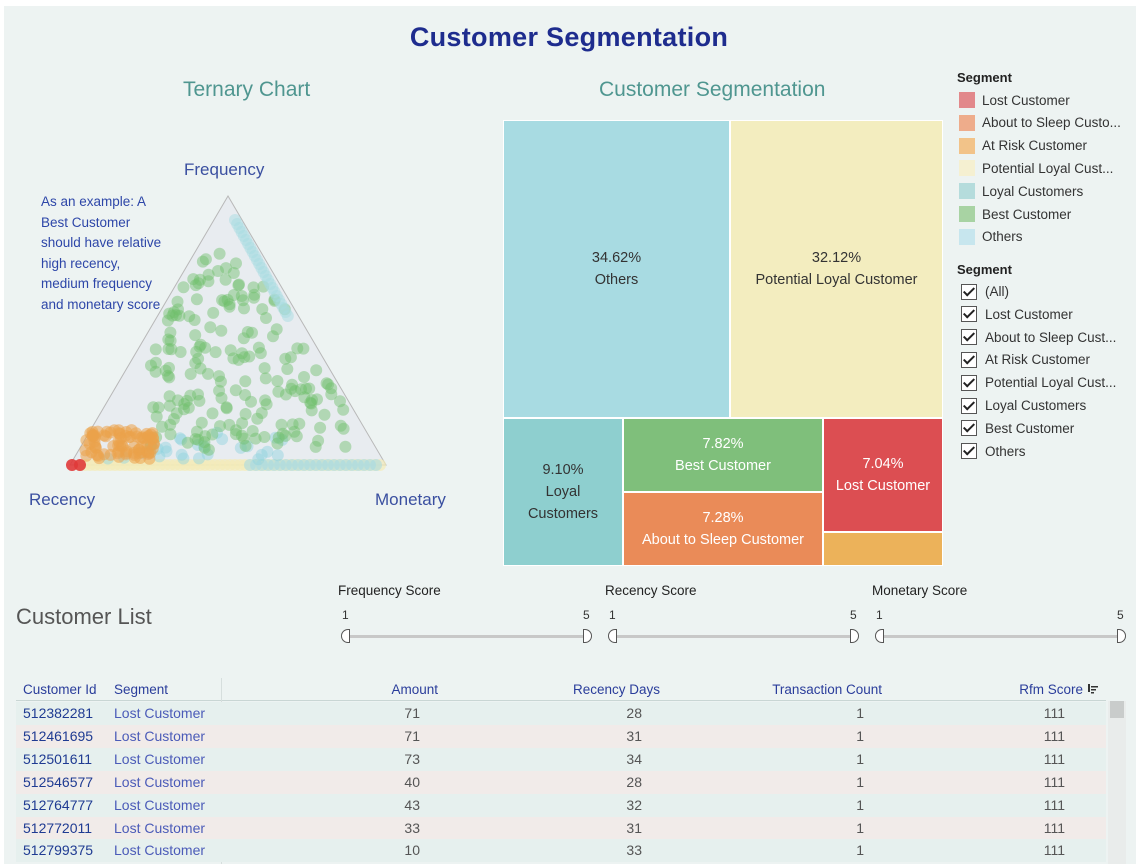  What do you see at coordinates (58, 827) in the screenshot?
I see `cell-customer-id: 512772011` at bounding box center [58, 827].